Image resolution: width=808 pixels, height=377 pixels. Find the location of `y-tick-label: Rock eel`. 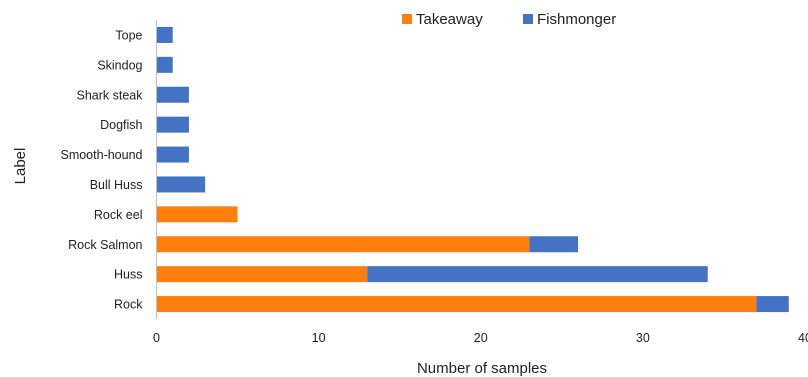

y-tick-label: Rock eel is located at coordinates (118, 215).